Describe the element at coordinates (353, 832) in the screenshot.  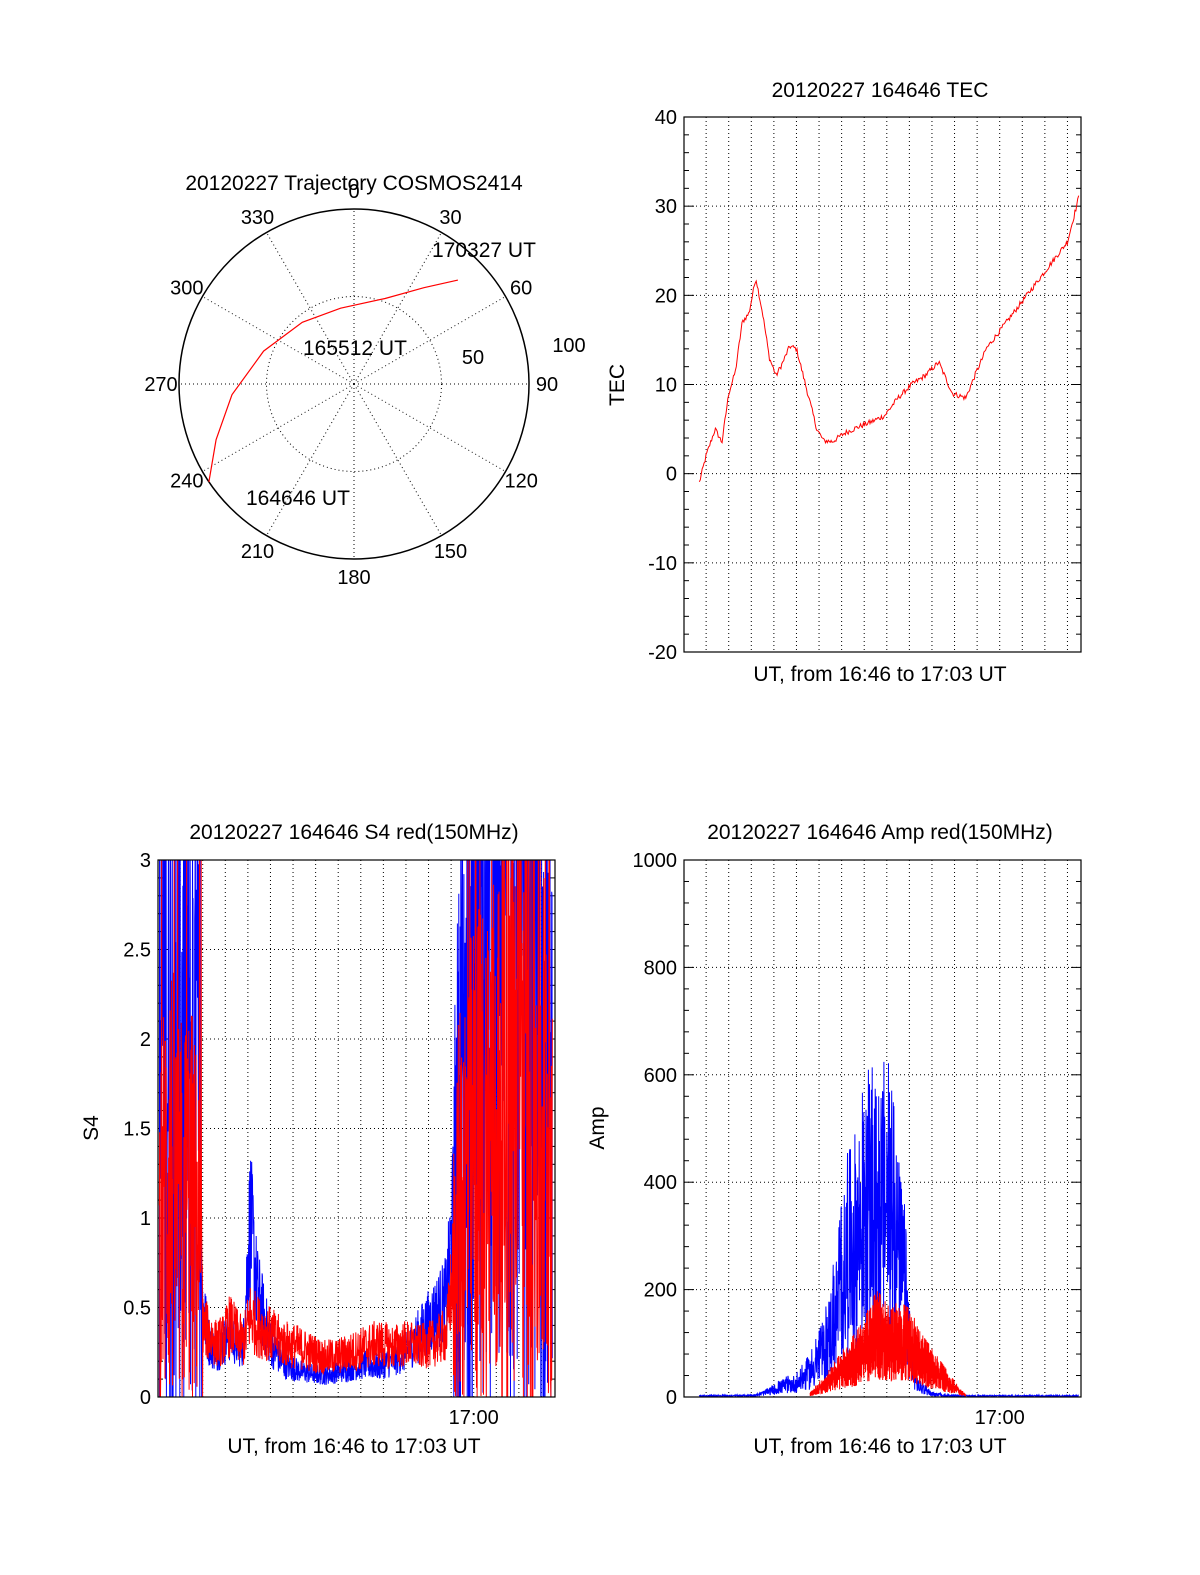
I see `s4-title: 20120227 164646 S4 red(150MHz)` at that location.